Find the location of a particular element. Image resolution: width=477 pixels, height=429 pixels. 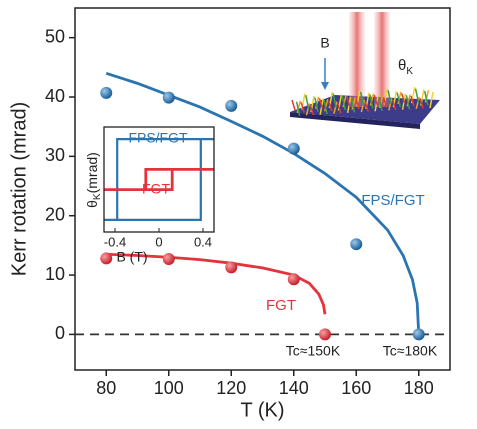

x-tick-label: 80 is located at coordinates (106, 388).